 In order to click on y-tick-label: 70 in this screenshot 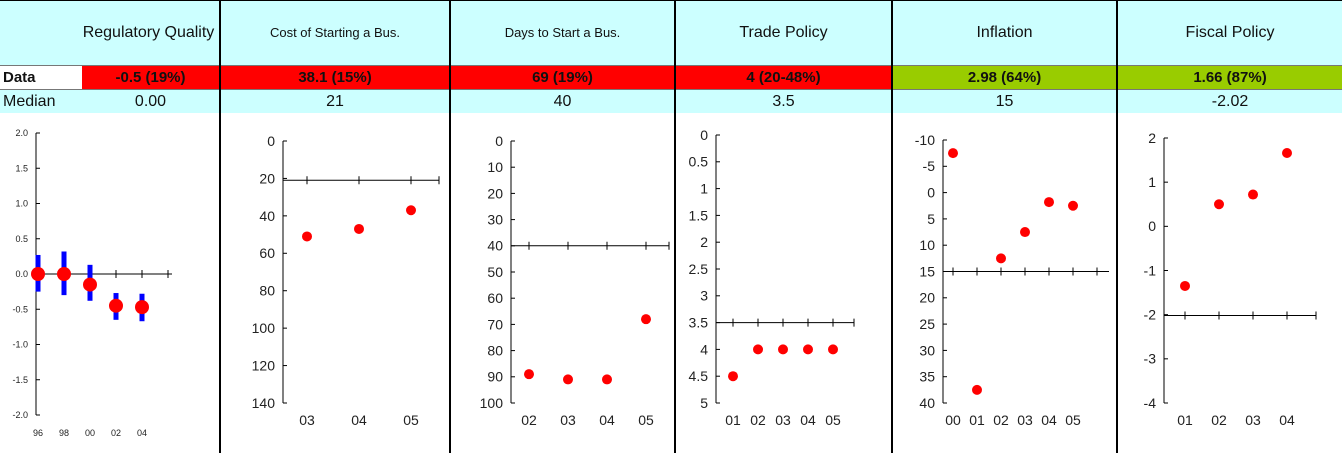, I will do `click(495, 324)`.